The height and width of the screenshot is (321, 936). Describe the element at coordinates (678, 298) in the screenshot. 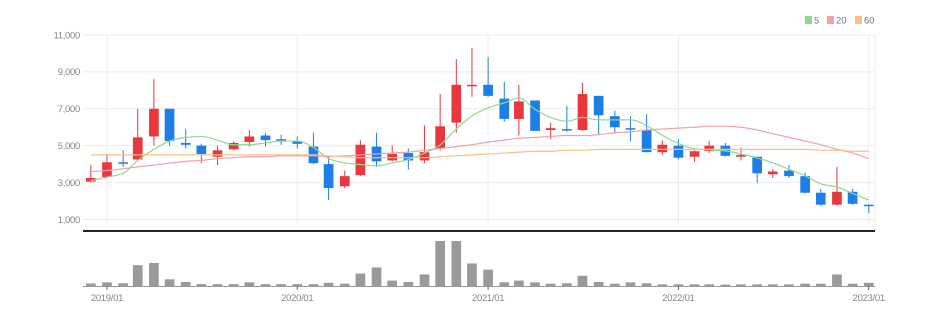

I see `x-tick-label: 2022/01` at that location.